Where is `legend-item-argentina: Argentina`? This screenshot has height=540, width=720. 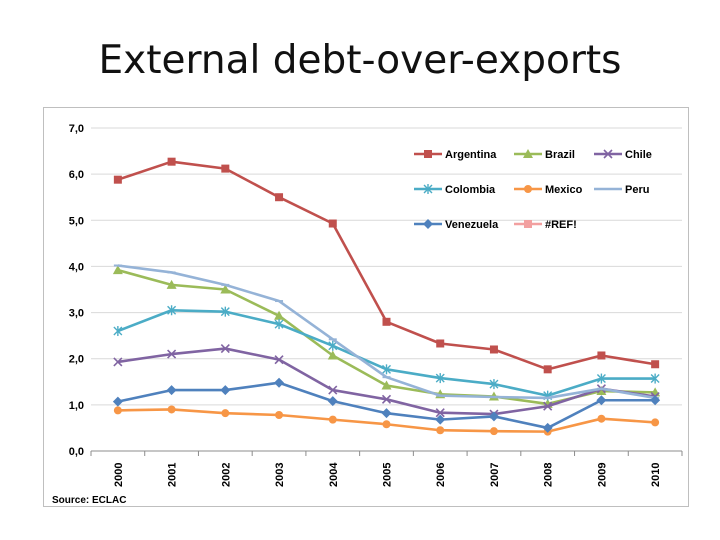 legend-item-argentina: Argentina is located at coordinates (455, 155).